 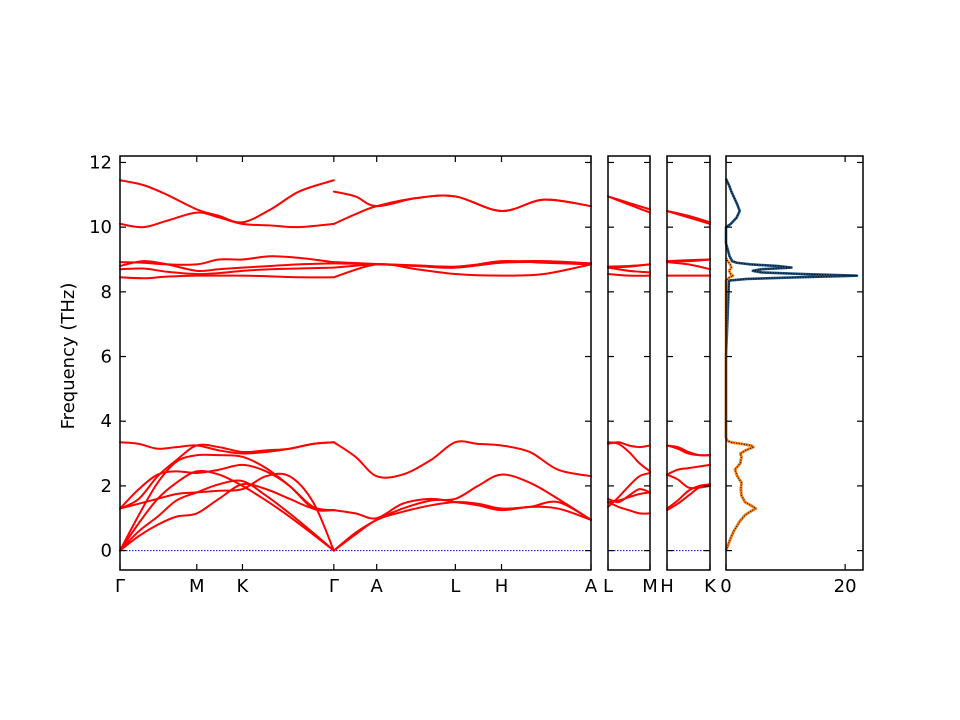 What do you see at coordinates (845, 586) in the screenshot?
I see `dos-x-tick-label: 20` at bounding box center [845, 586].